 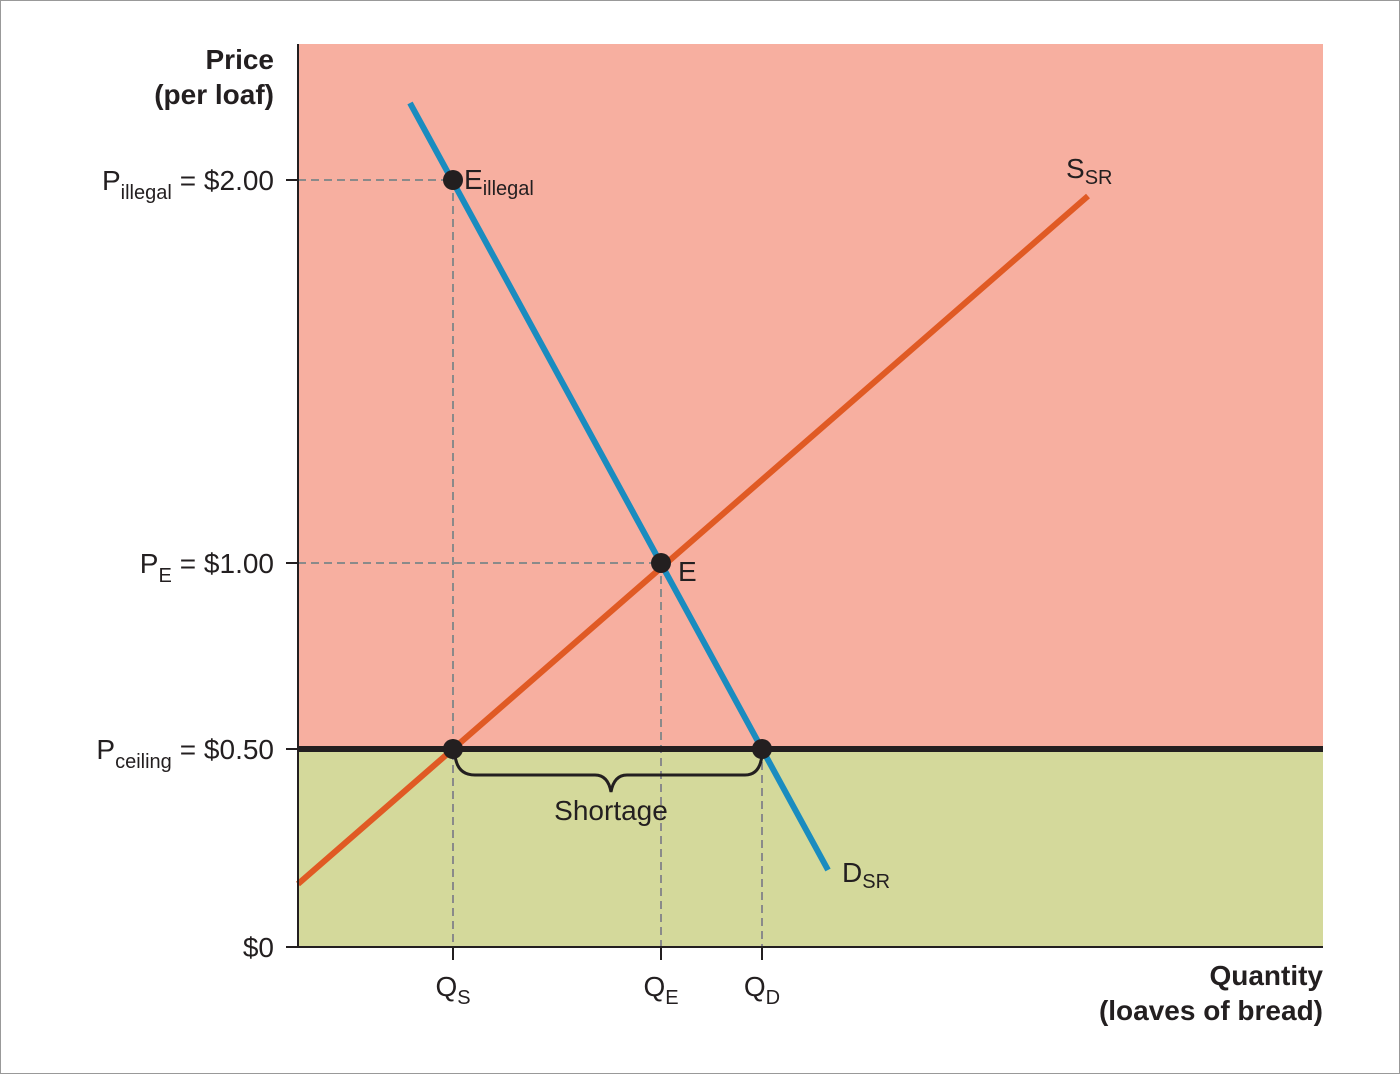 What do you see at coordinates (240, 59) in the screenshot?
I see `y-axis-title: Price` at bounding box center [240, 59].